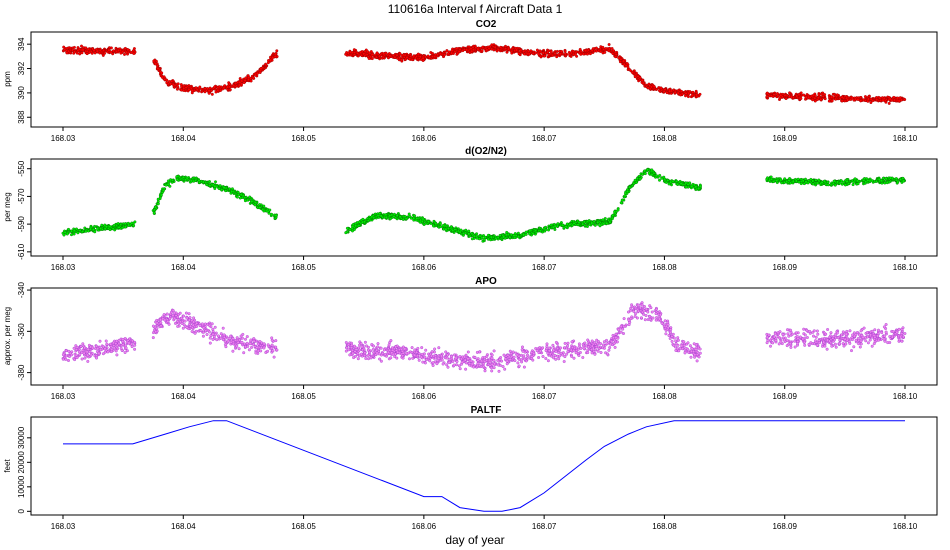 Image resolution: width=950 pixels, height=550 pixels. I want to click on apo-data-points, so click(484, 337).